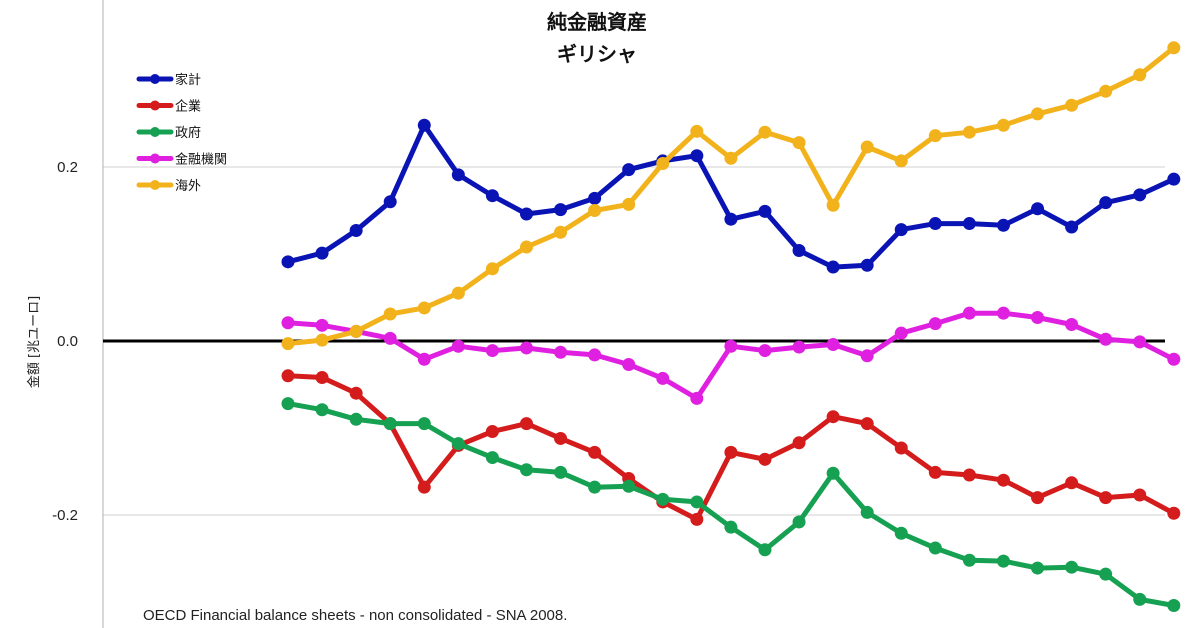  Describe the element at coordinates (597, 54) in the screenshot. I see `chart-subtitle: ギリシャ` at that location.